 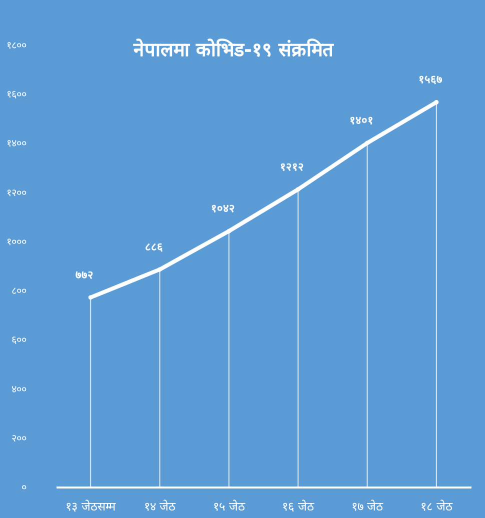 What do you see at coordinates (160, 507) in the screenshot?
I see `x-tick-label: १४ जेठ` at bounding box center [160, 507].